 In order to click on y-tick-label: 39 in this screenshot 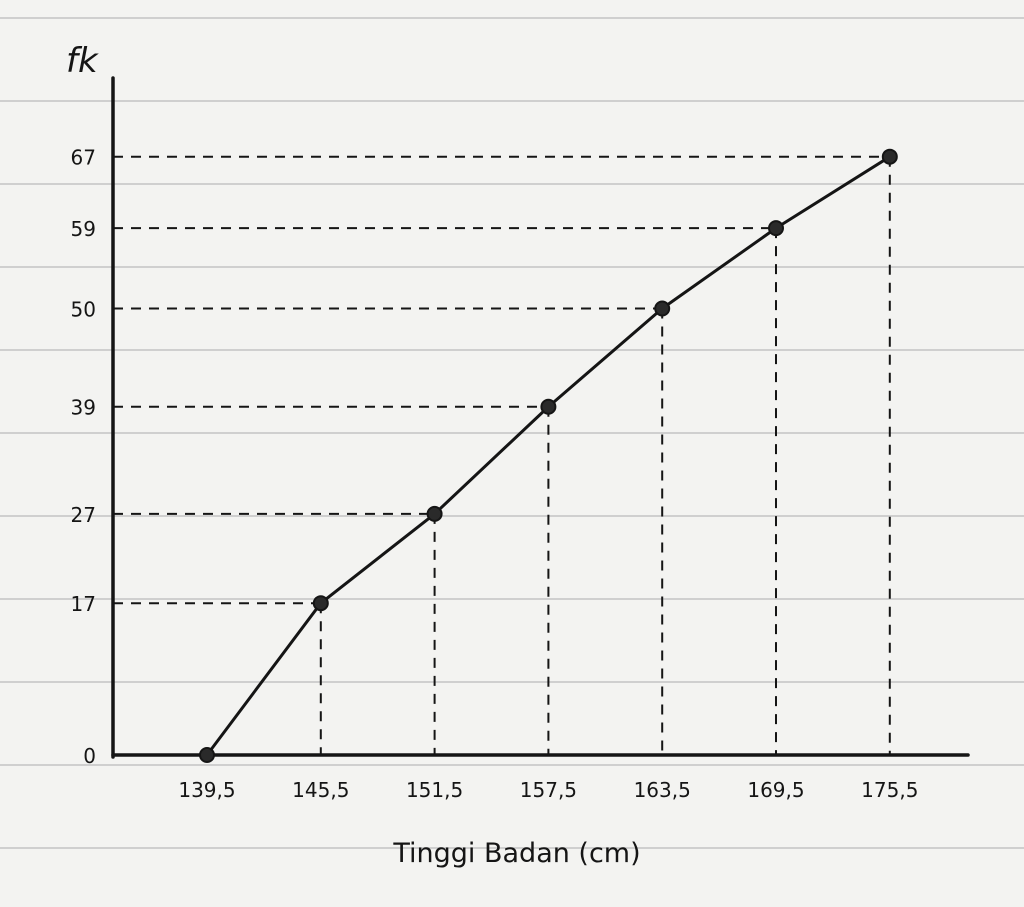, I will do `click(83, 408)`.